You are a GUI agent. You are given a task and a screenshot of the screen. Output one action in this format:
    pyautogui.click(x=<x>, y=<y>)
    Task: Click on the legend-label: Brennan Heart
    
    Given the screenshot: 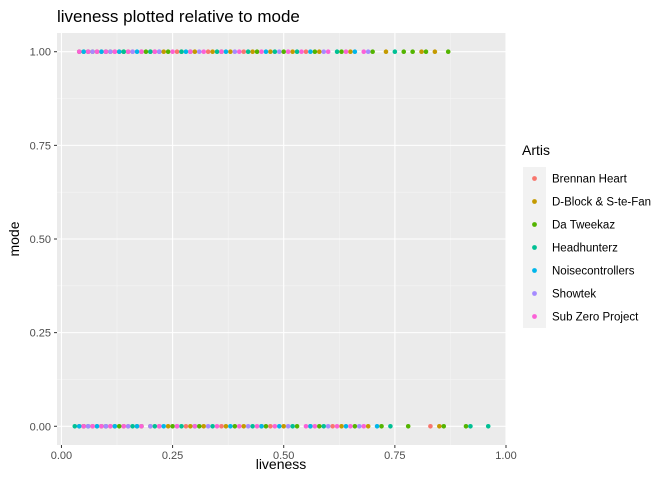 What is the action you would take?
    pyautogui.click(x=590, y=180)
    